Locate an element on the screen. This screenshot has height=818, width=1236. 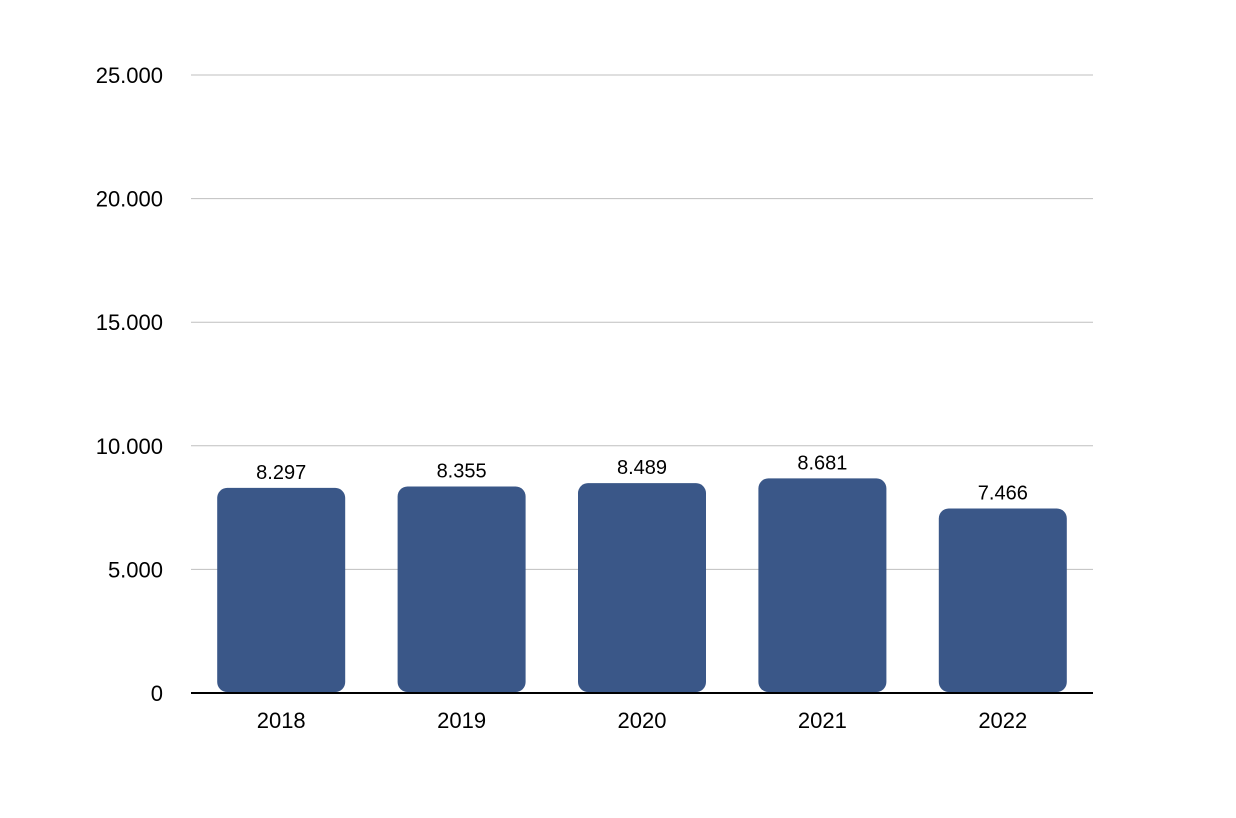
bar-2022 is located at coordinates (1002, 600).